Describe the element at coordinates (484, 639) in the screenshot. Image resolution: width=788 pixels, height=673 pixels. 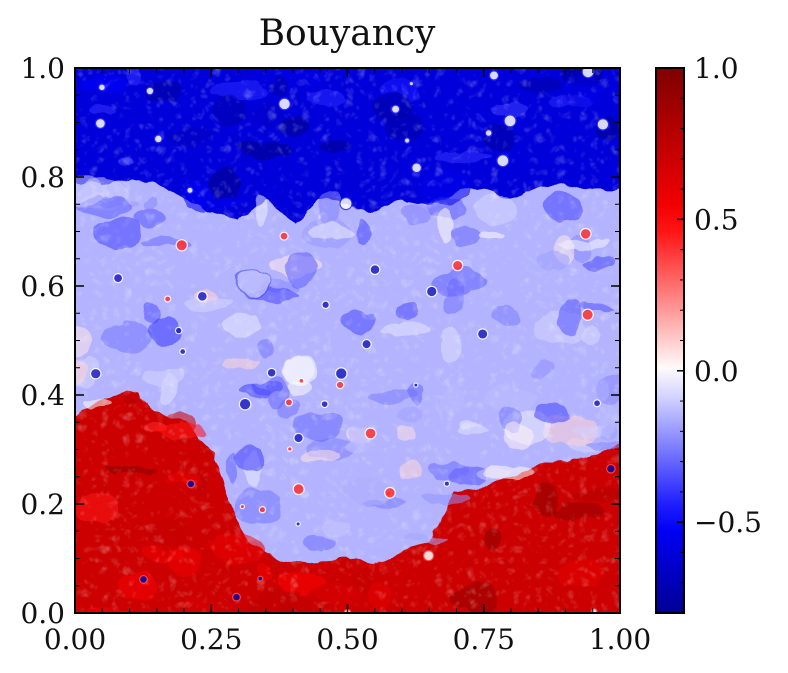
I see `x-tick-label: 0.75` at that location.